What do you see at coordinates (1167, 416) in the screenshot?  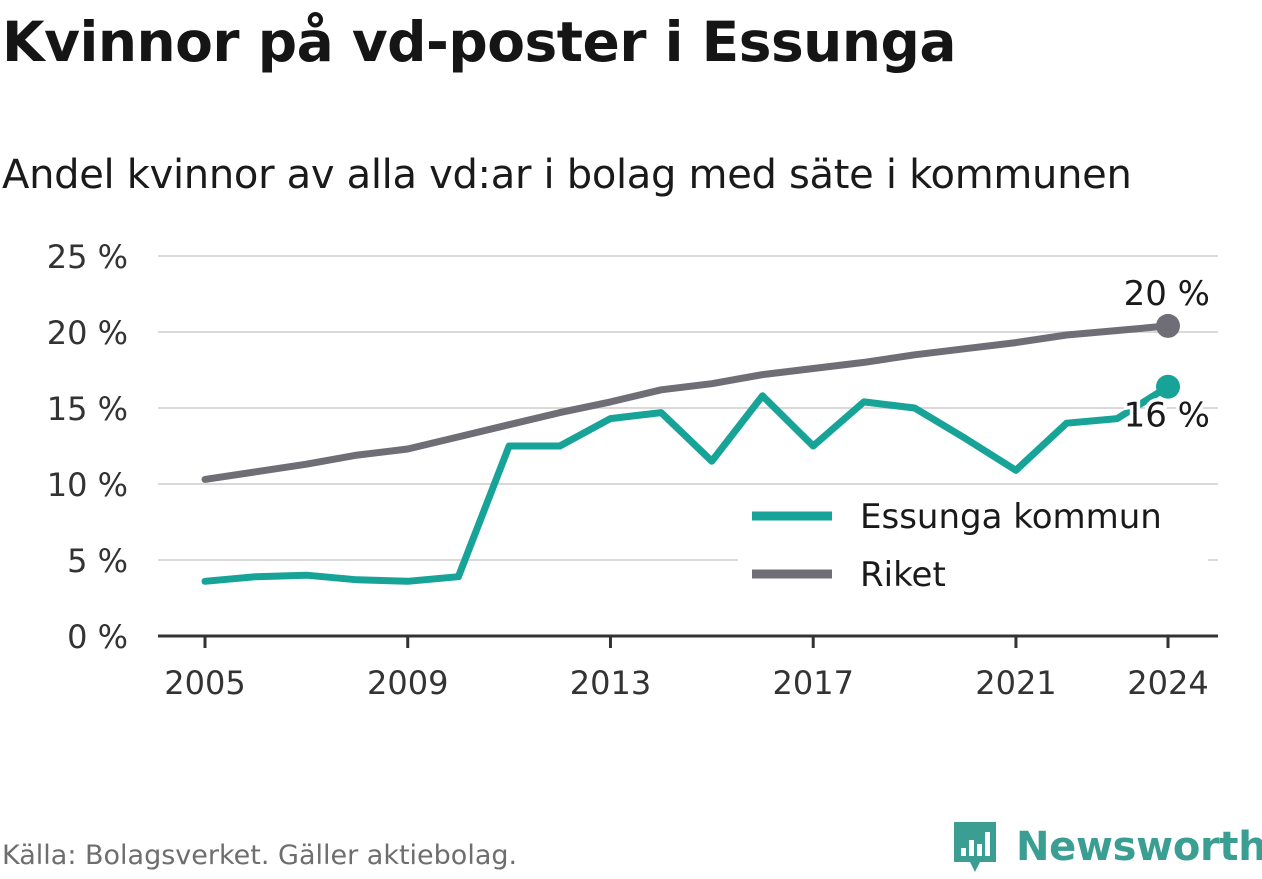 I see `end-label-essunga: 16 %` at bounding box center [1167, 416].